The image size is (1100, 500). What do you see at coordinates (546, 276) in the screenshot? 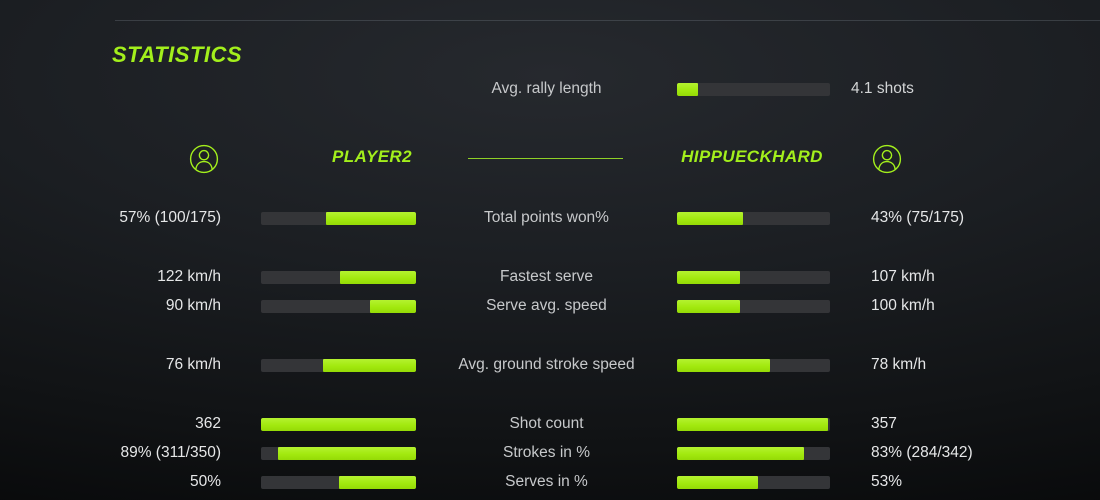
I see `stat-label: Fastest serve` at bounding box center [546, 276].